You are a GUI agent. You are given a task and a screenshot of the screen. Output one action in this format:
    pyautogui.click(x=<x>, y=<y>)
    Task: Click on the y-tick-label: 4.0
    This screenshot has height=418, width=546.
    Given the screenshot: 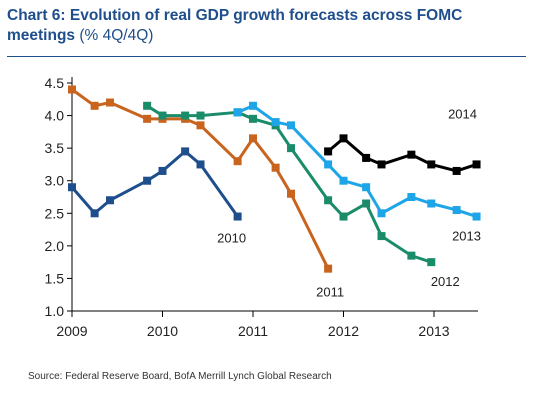 What is the action you would take?
    pyautogui.click(x=55, y=116)
    